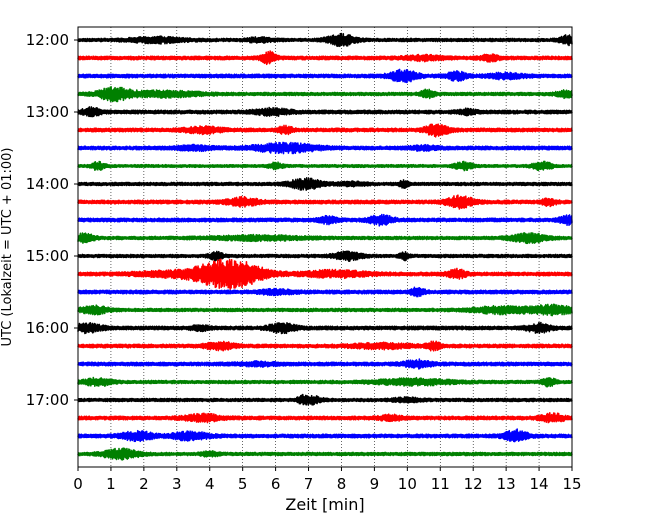  Describe the element at coordinates (111, 484) in the screenshot. I see `x-tick-label: 1` at that location.